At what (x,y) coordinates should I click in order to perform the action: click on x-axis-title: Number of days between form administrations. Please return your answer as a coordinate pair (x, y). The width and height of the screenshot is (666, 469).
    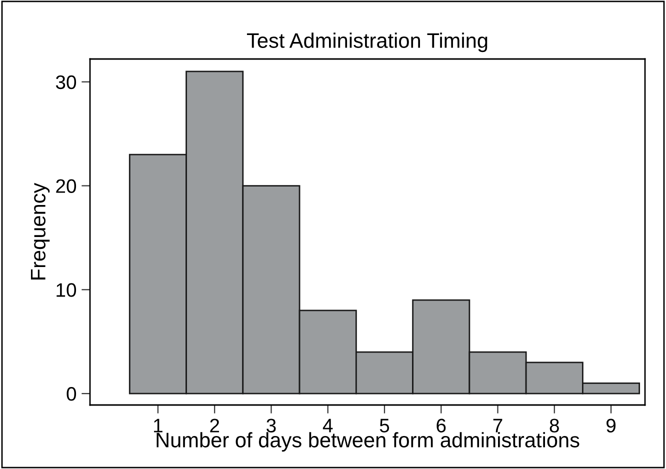
    Looking at the image, I should click on (368, 442).